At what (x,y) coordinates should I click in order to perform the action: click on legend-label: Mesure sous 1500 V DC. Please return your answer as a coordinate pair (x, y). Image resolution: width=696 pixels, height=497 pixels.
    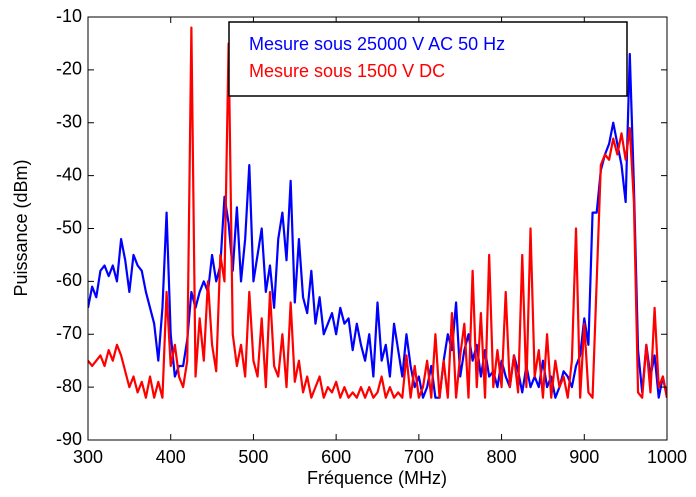
    Looking at the image, I should click on (347, 71).